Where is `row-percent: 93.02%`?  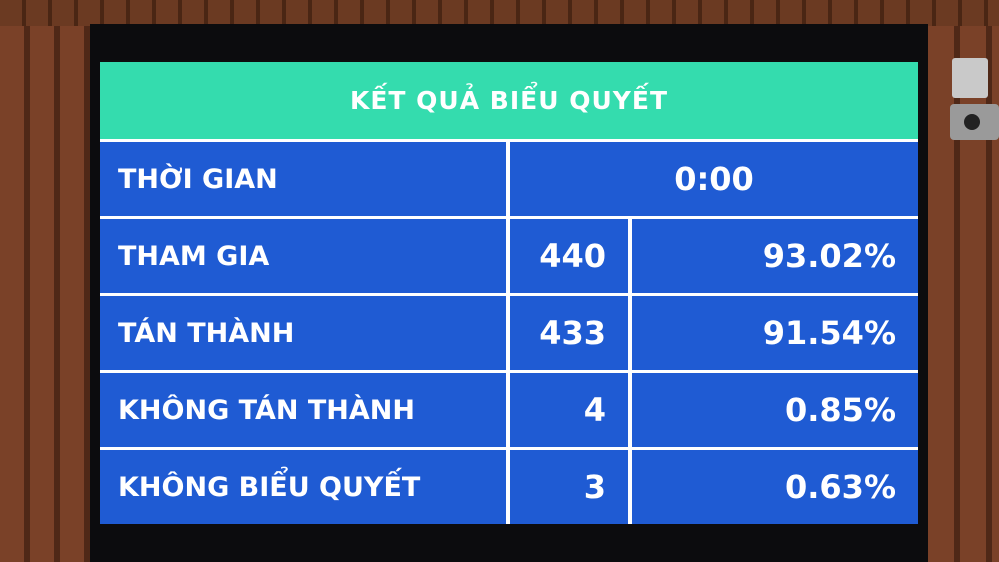
row-percent: 93.02% is located at coordinates (775, 256).